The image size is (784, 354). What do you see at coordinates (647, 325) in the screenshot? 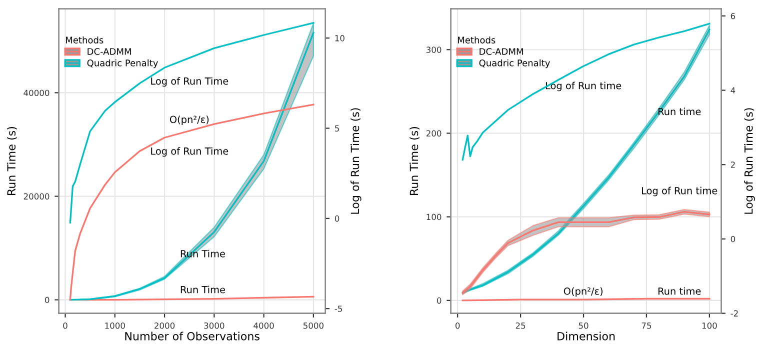
I see `x-tick-label: 75` at bounding box center [647, 325].